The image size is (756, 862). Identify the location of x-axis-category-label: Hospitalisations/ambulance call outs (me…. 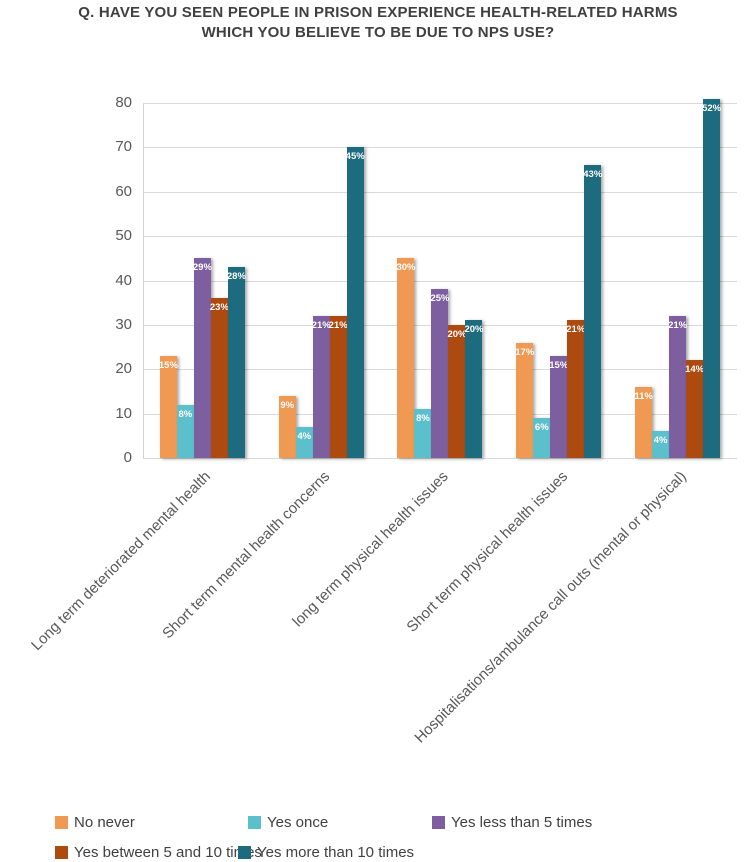
(550, 607).